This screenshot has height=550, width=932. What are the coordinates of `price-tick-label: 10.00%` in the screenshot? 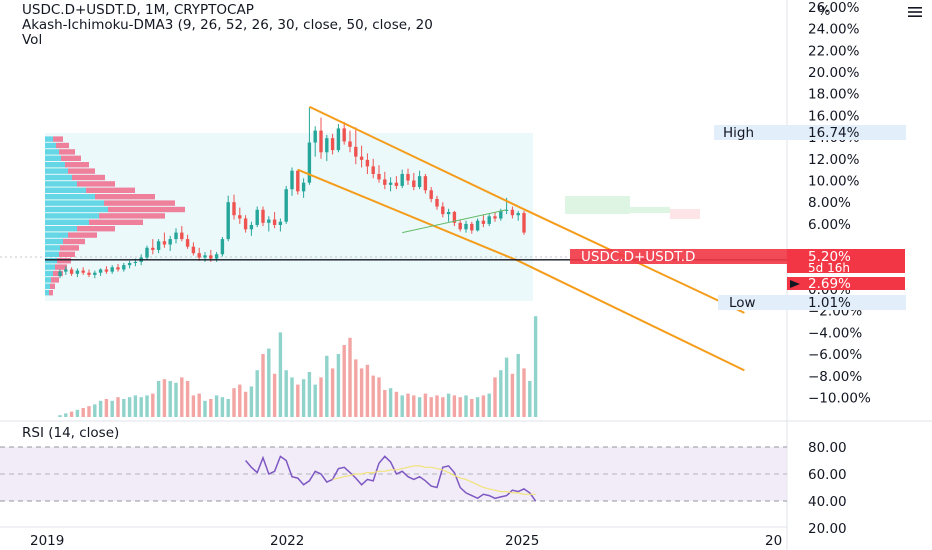 It's located at (834, 182).